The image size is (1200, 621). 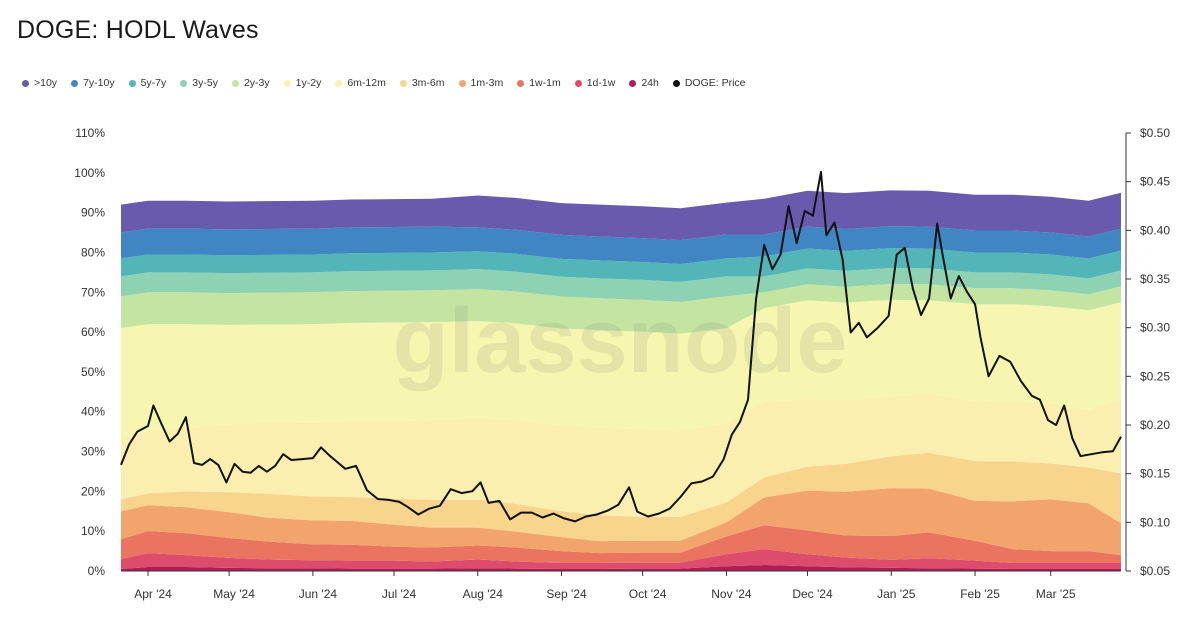 I want to click on right-tick-label: $0.40, so click(x=1155, y=230).